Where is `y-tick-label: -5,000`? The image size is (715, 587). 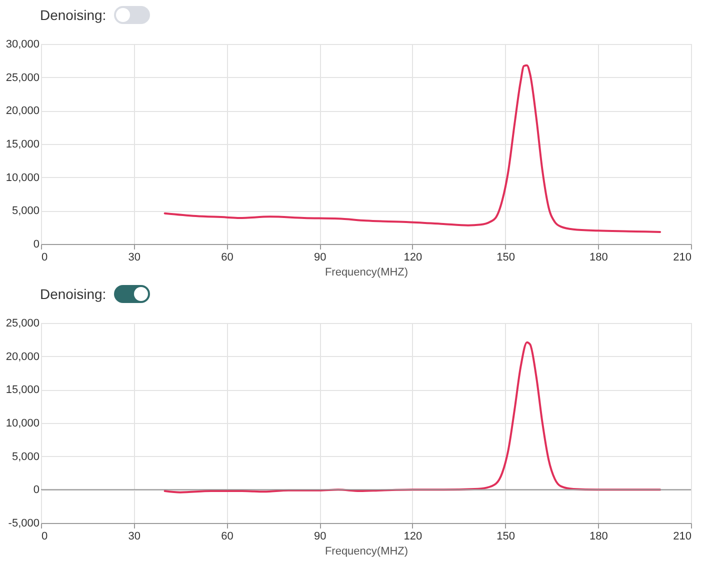 y-tick-label: -5,000 is located at coordinates (24, 524).